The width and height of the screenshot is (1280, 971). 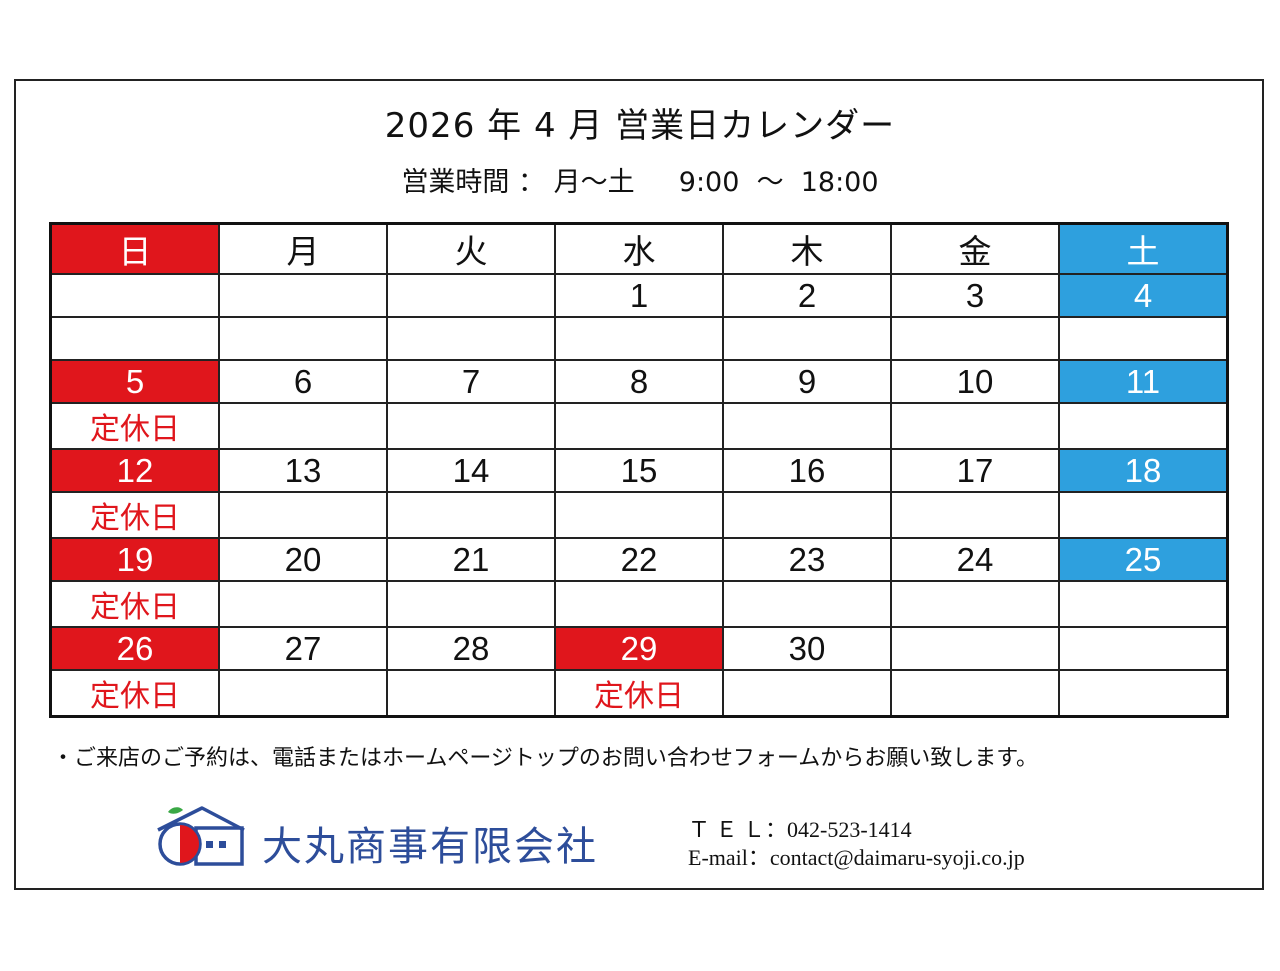 What do you see at coordinates (975, 559) in the screenshot?
I see `date-cell: 24` at bounding box center [975, 559].